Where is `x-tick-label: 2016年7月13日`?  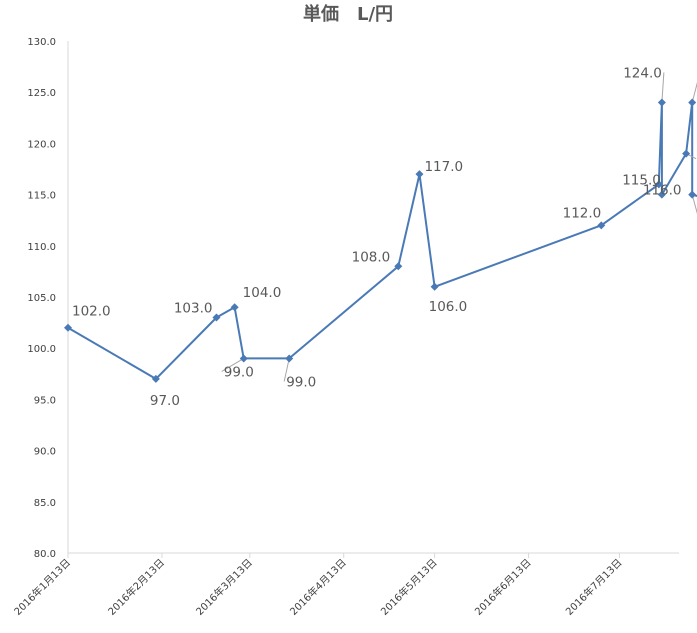 x-tick-label: 2016年7月13日 is located at coordinates (594, 587).